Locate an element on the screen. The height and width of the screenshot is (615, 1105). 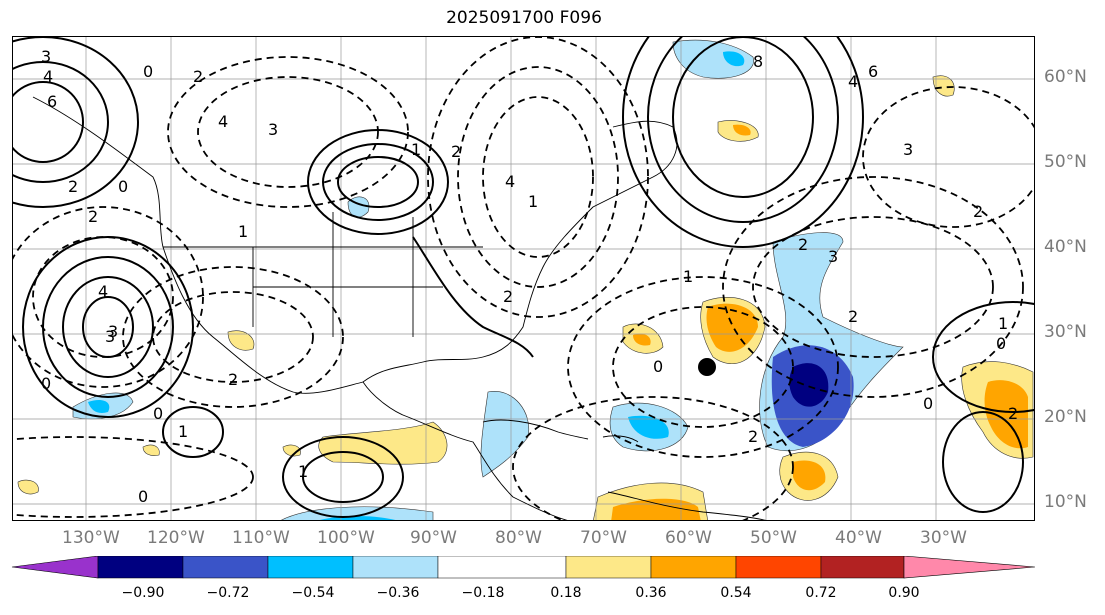
lat-label: 30°N is located at coordinates (1065, 332).